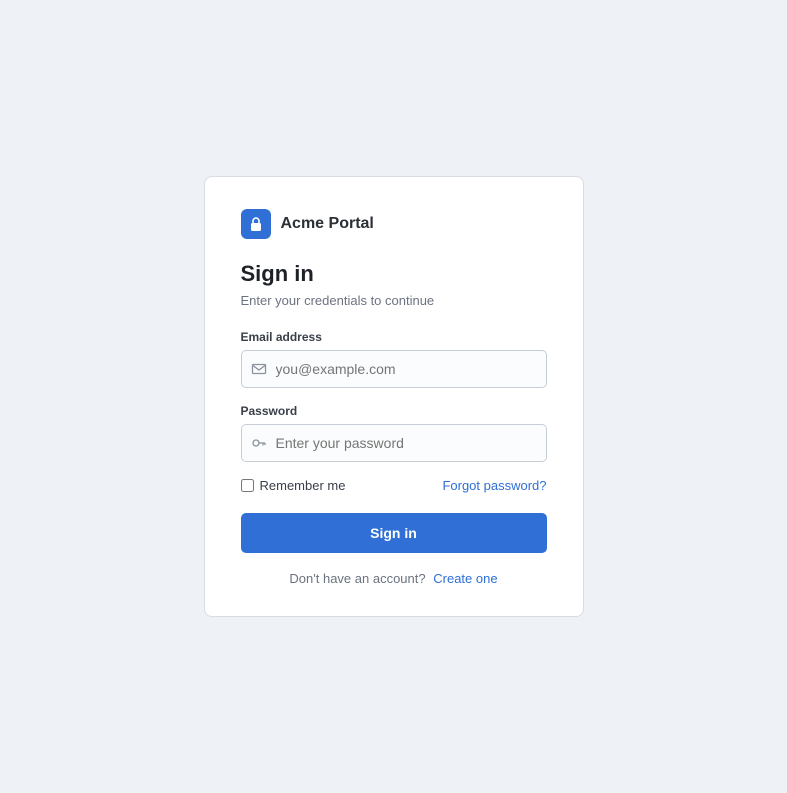  I want to click on forgot-password-link: Forgot password?, so click(494, 485).